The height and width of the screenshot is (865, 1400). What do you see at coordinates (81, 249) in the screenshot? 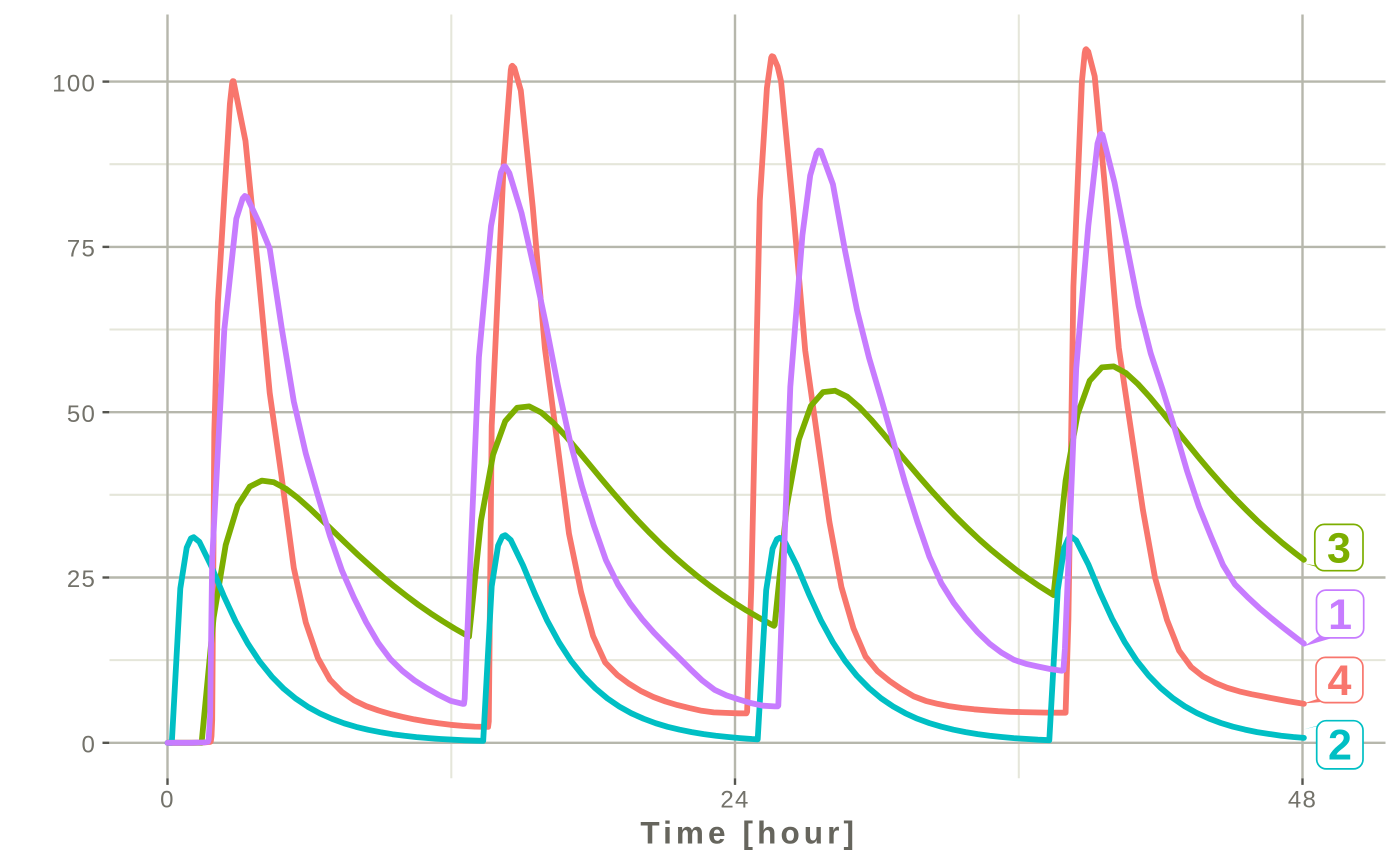
I see `svg-text: 75` at bounding box center [81, 249].